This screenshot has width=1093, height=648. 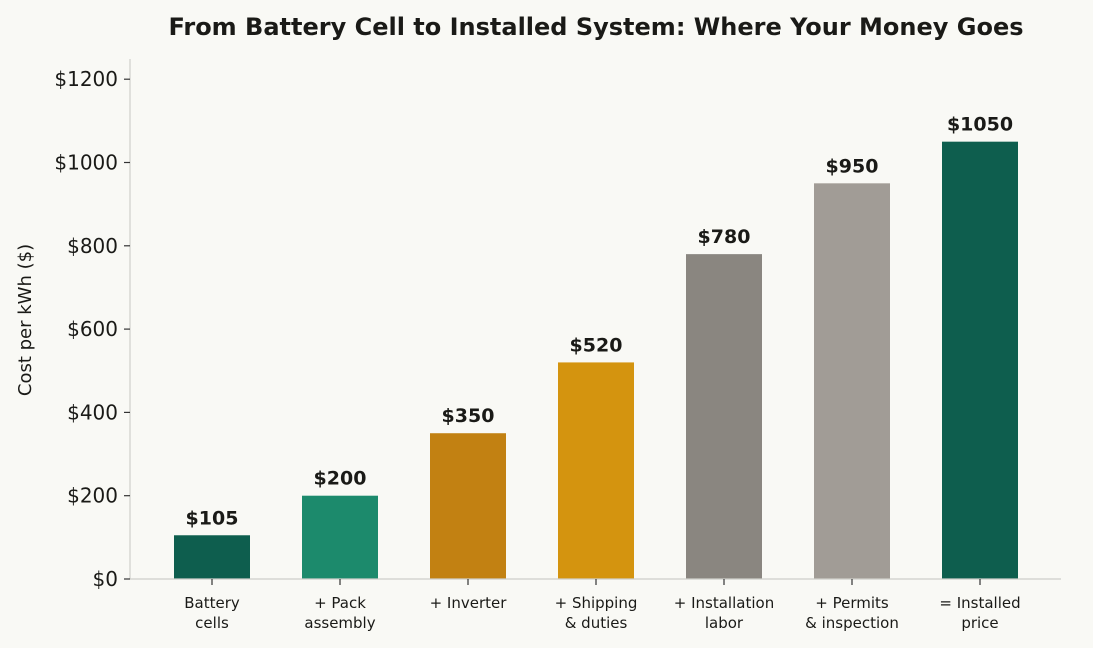 I want to click on x-tick-label-line: labor, so click(x=724, y=623).